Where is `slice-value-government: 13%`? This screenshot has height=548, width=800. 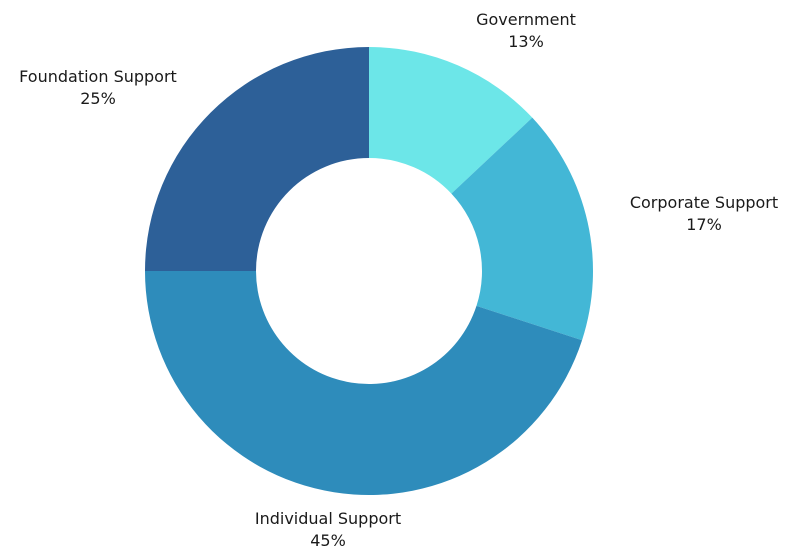 slice-value-government: 13% is located at coordinates (526, 41).